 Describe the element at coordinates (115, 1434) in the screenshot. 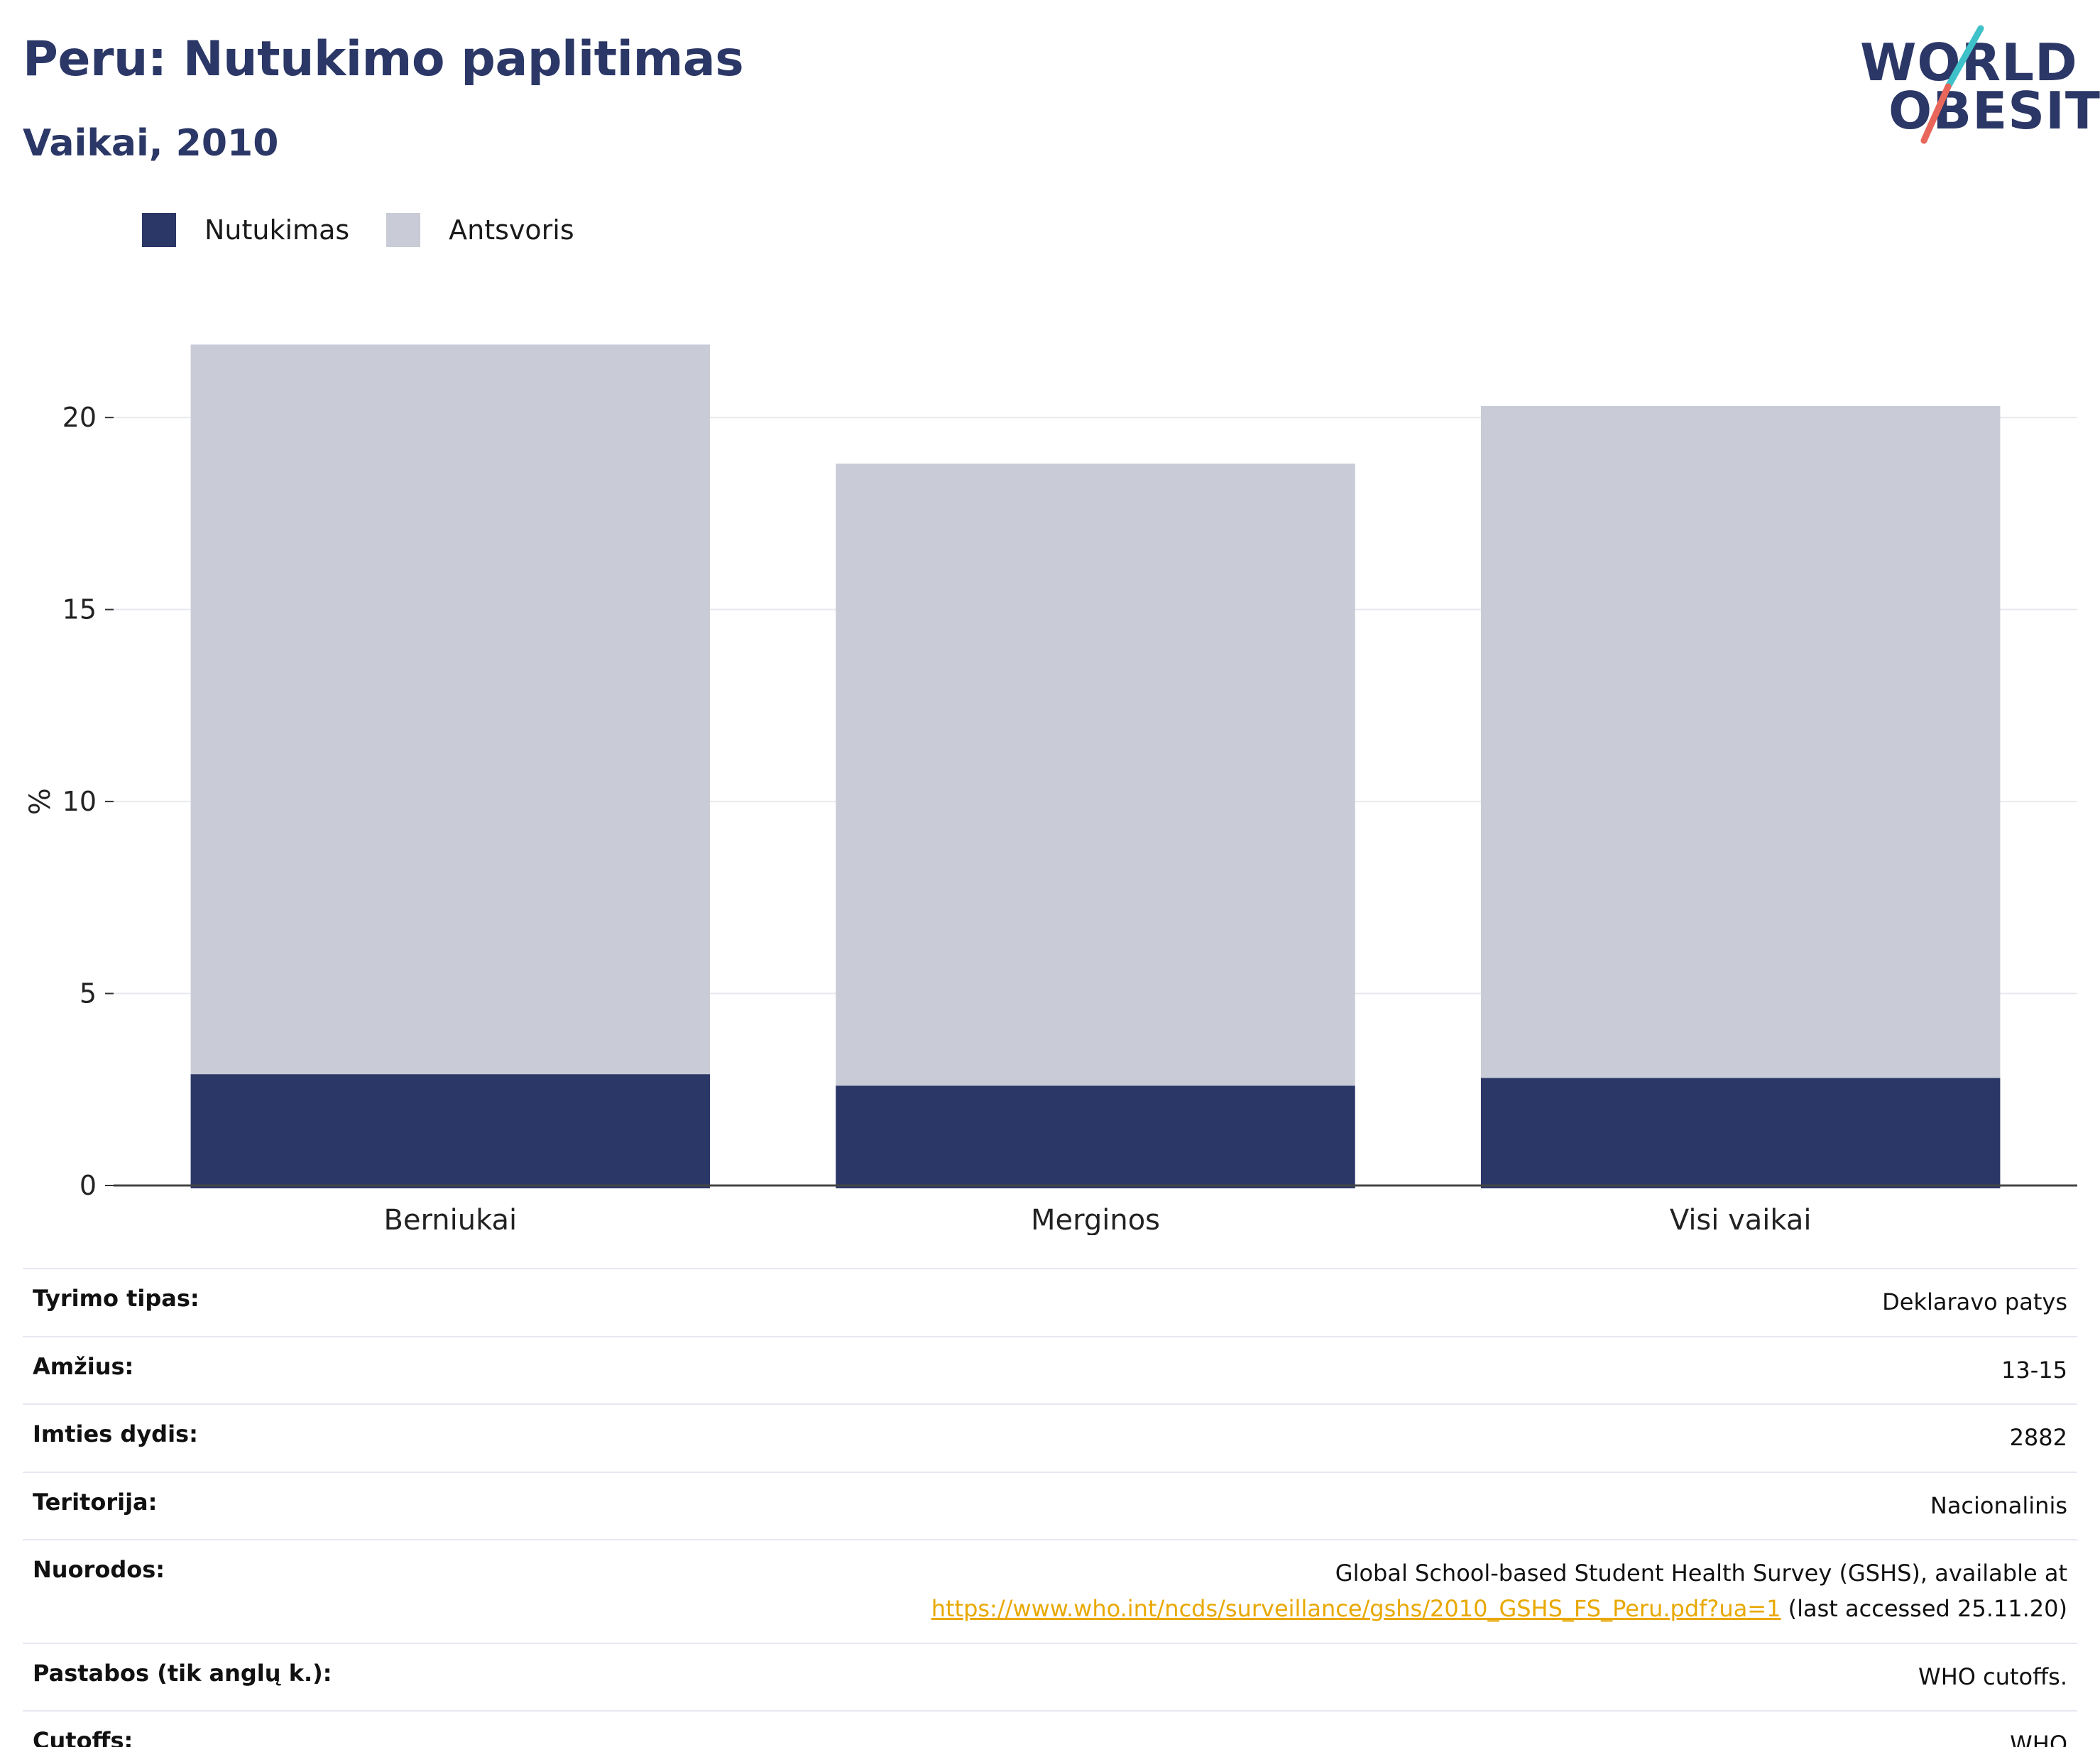

I see `info-label: Imties dydis:` at that location.